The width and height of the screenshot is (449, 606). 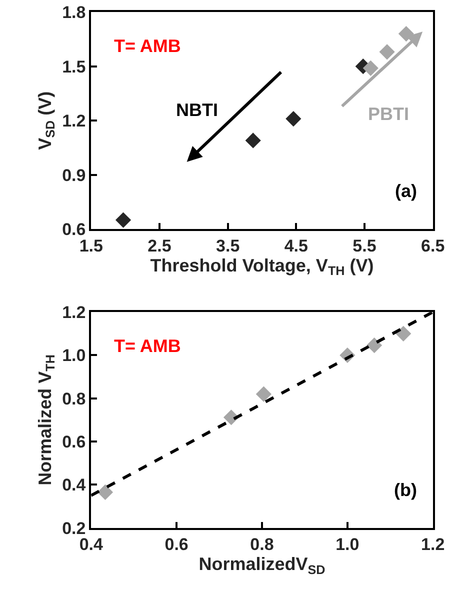 I want to click on y-tick-label: 0.2, so click(x=74, y=528).